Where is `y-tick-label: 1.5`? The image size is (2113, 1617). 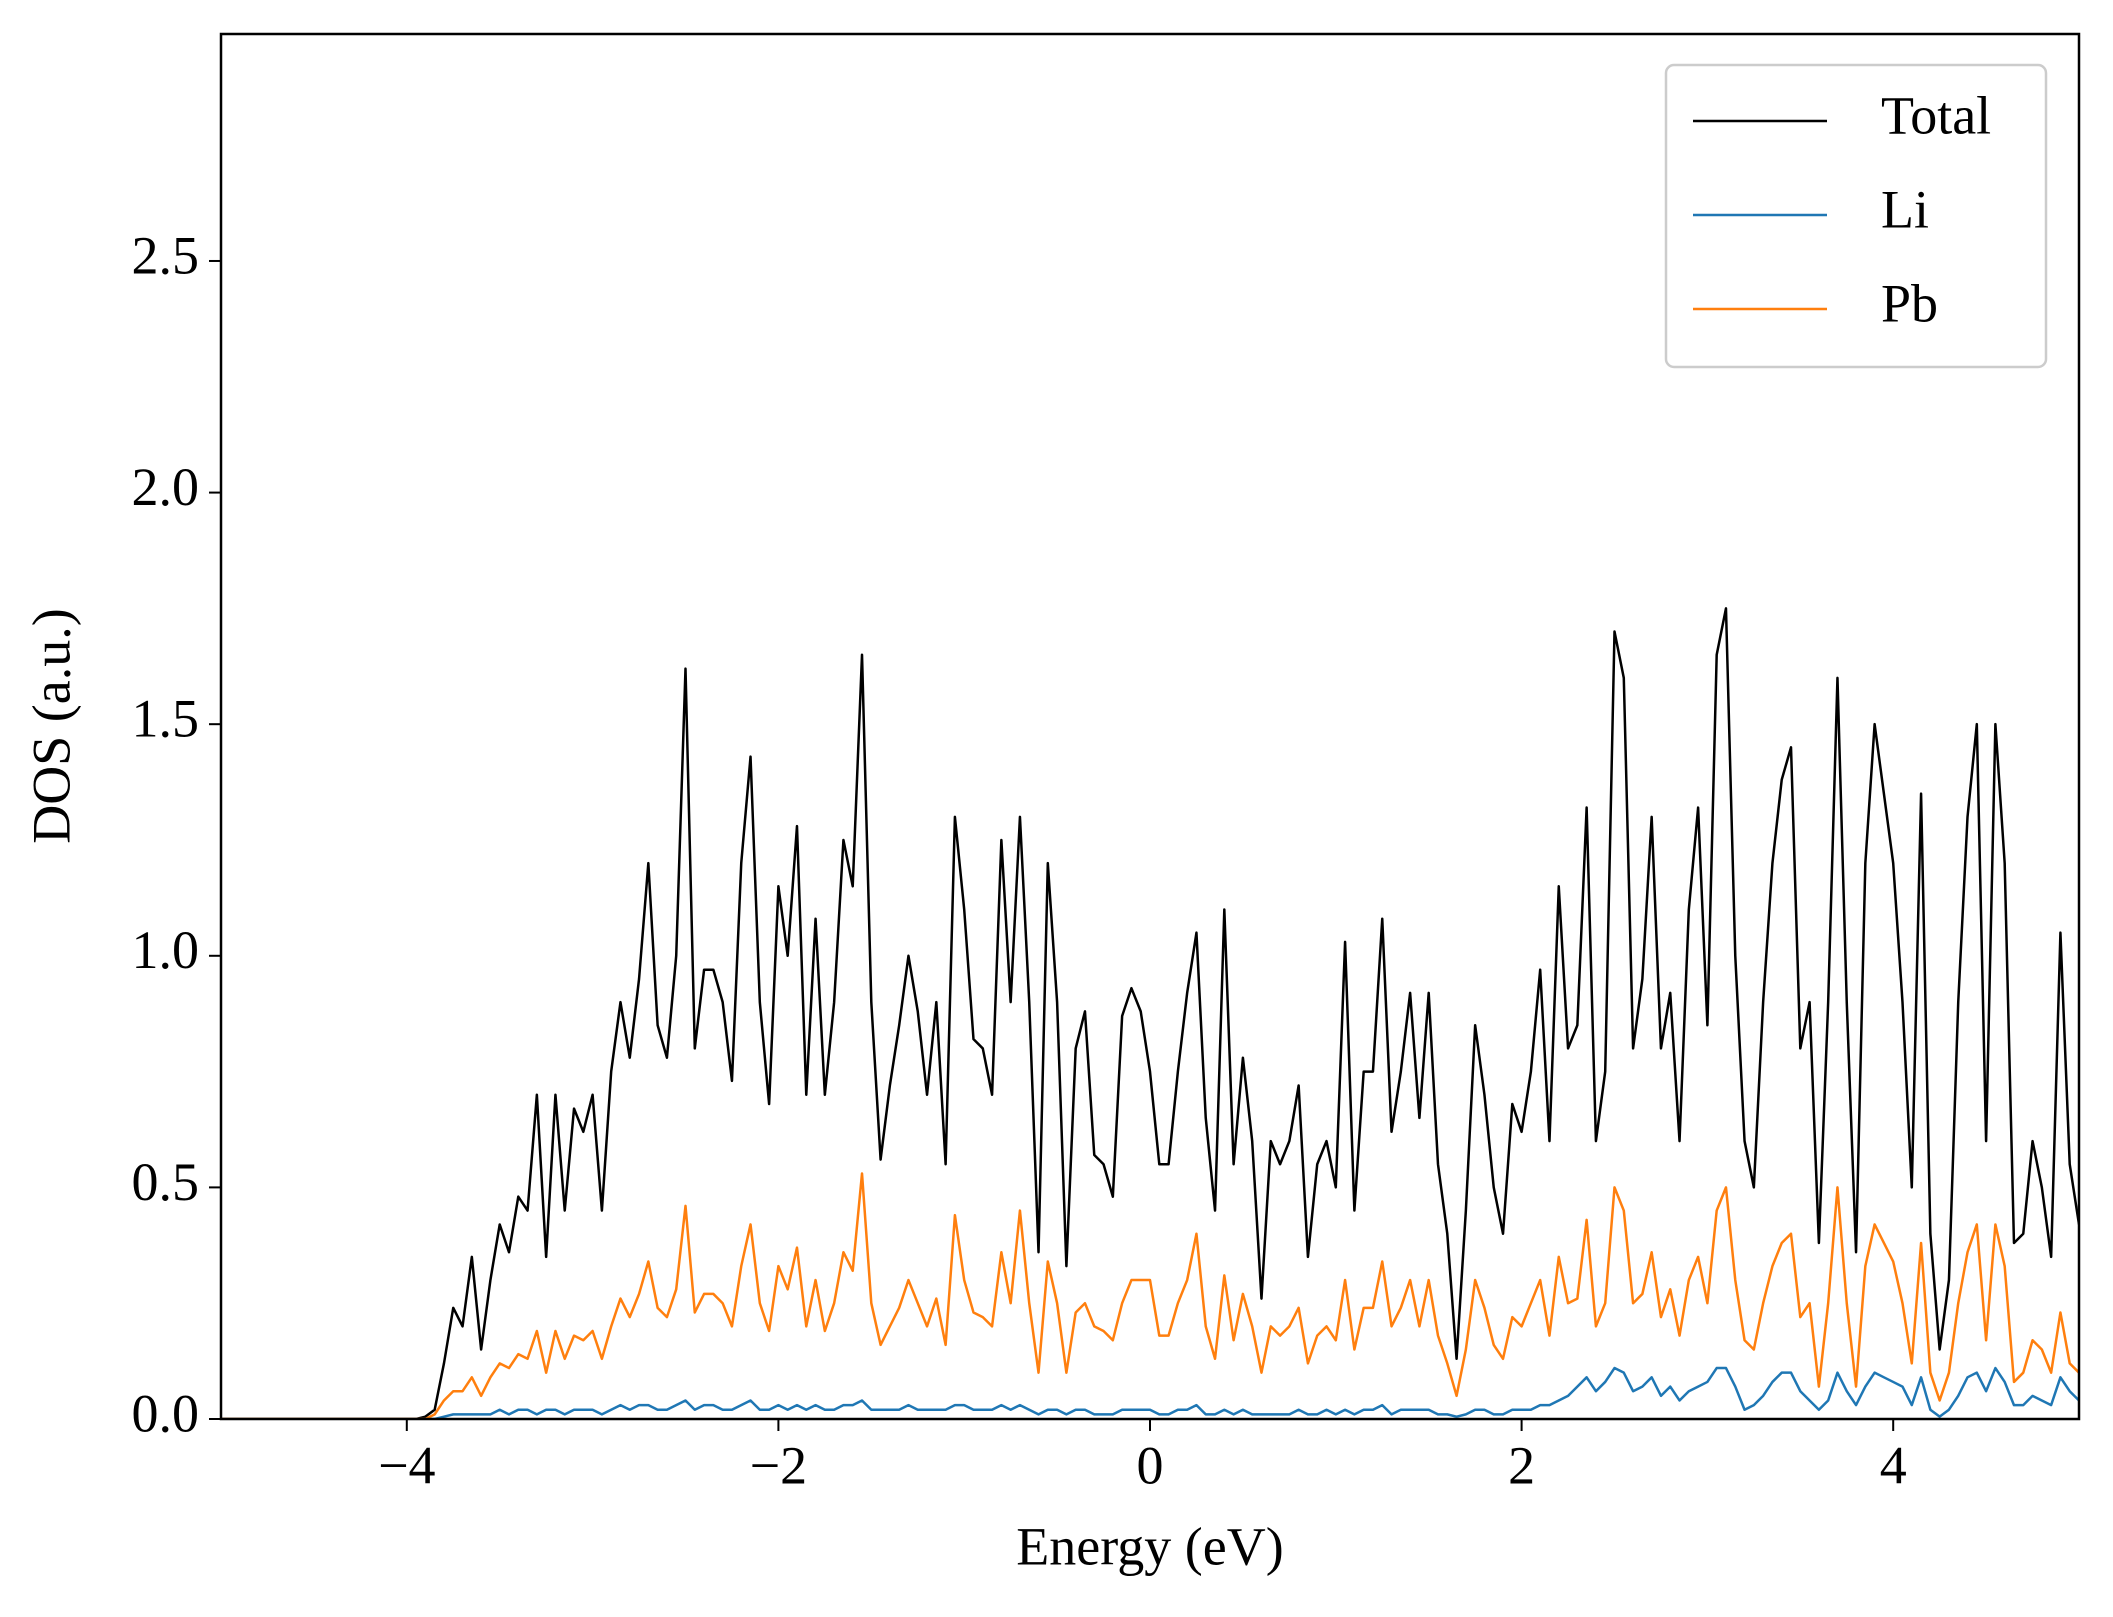 y-tick-label: 1.5 is located at coordinates (166, 719).